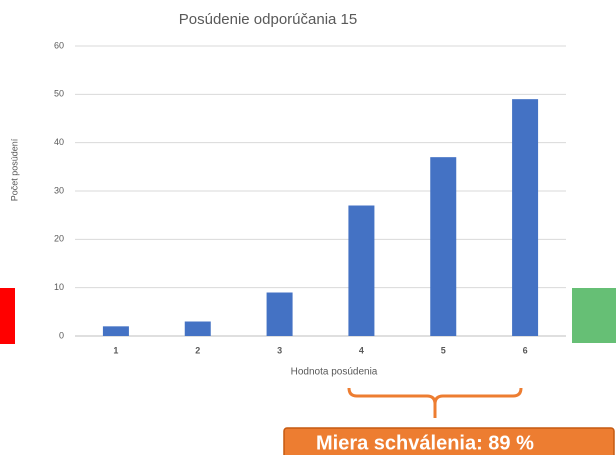 This screenshot has height=455, width=616. I want to click on annotation-text: Miera schválenia: 89 %, so click(425, 443).